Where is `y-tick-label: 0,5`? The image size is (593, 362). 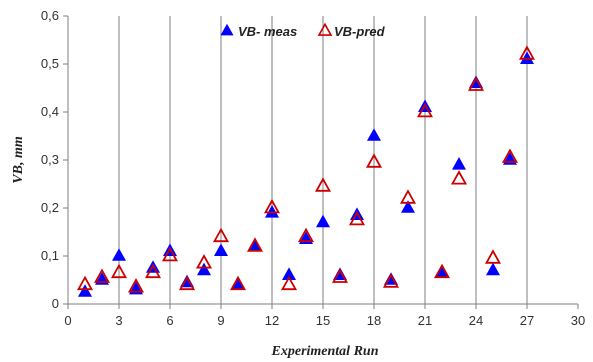
y-tick-label: 0,5 is located at coordinates (50, 63).